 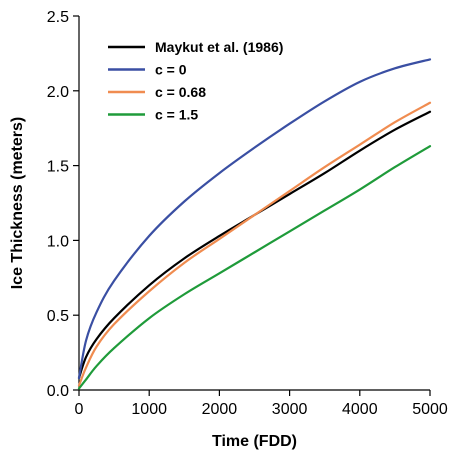 What do you see at coordinates (290, 409) in the screenshot?
I see `x-tick-label: 3000` at bounding box center [290, 409].